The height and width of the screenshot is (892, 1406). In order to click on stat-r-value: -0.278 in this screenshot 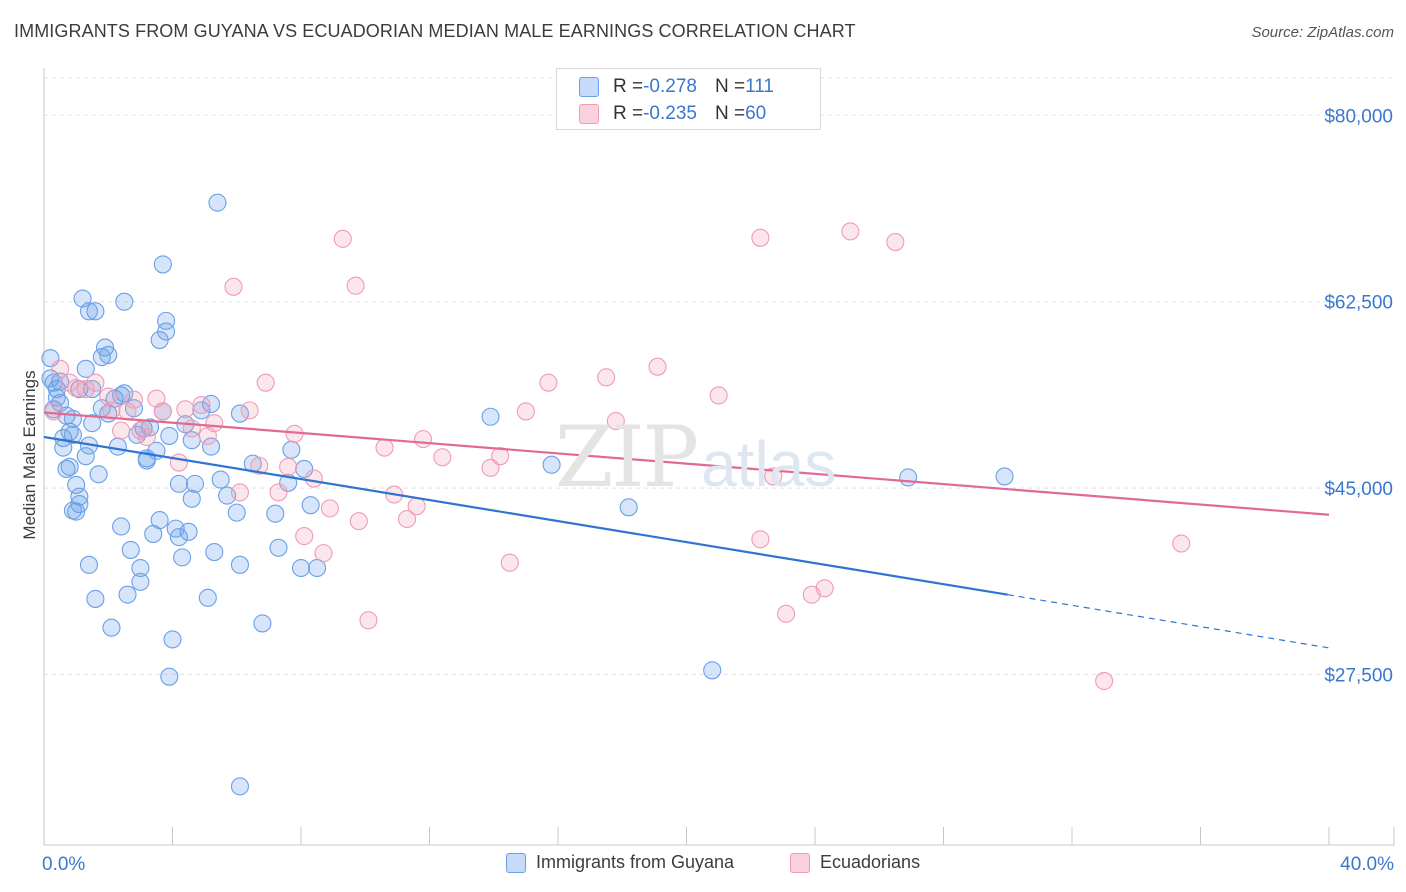, I will do `click(670, 86)`.